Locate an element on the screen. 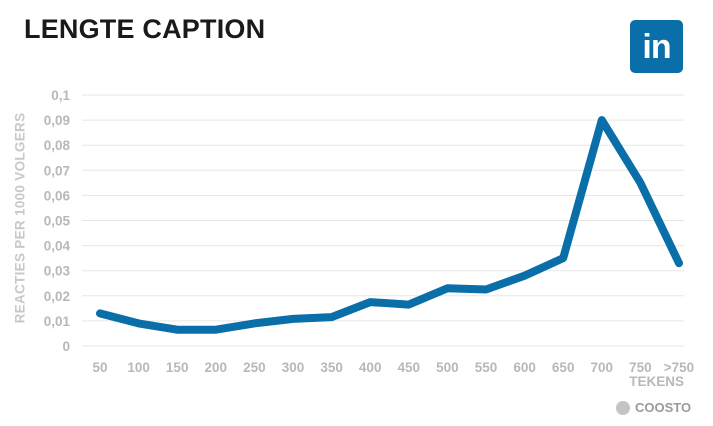 This screenshot has height=426, width=713. y-tick-label: 0,1 is located at coordinates (60, 95).